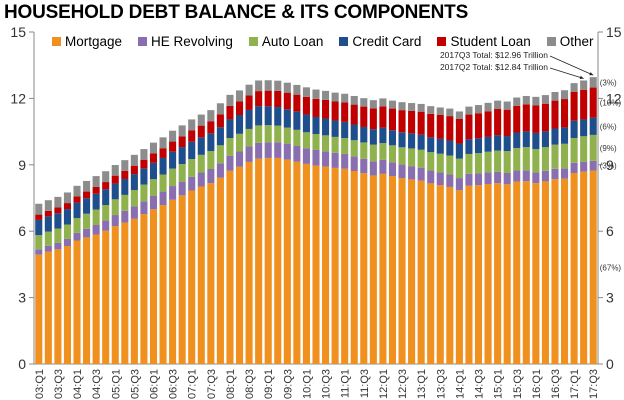  Describe the element at coordinates (384, 384) in the screenshot. I see `x-tick-label: 12:Q1` at that location.